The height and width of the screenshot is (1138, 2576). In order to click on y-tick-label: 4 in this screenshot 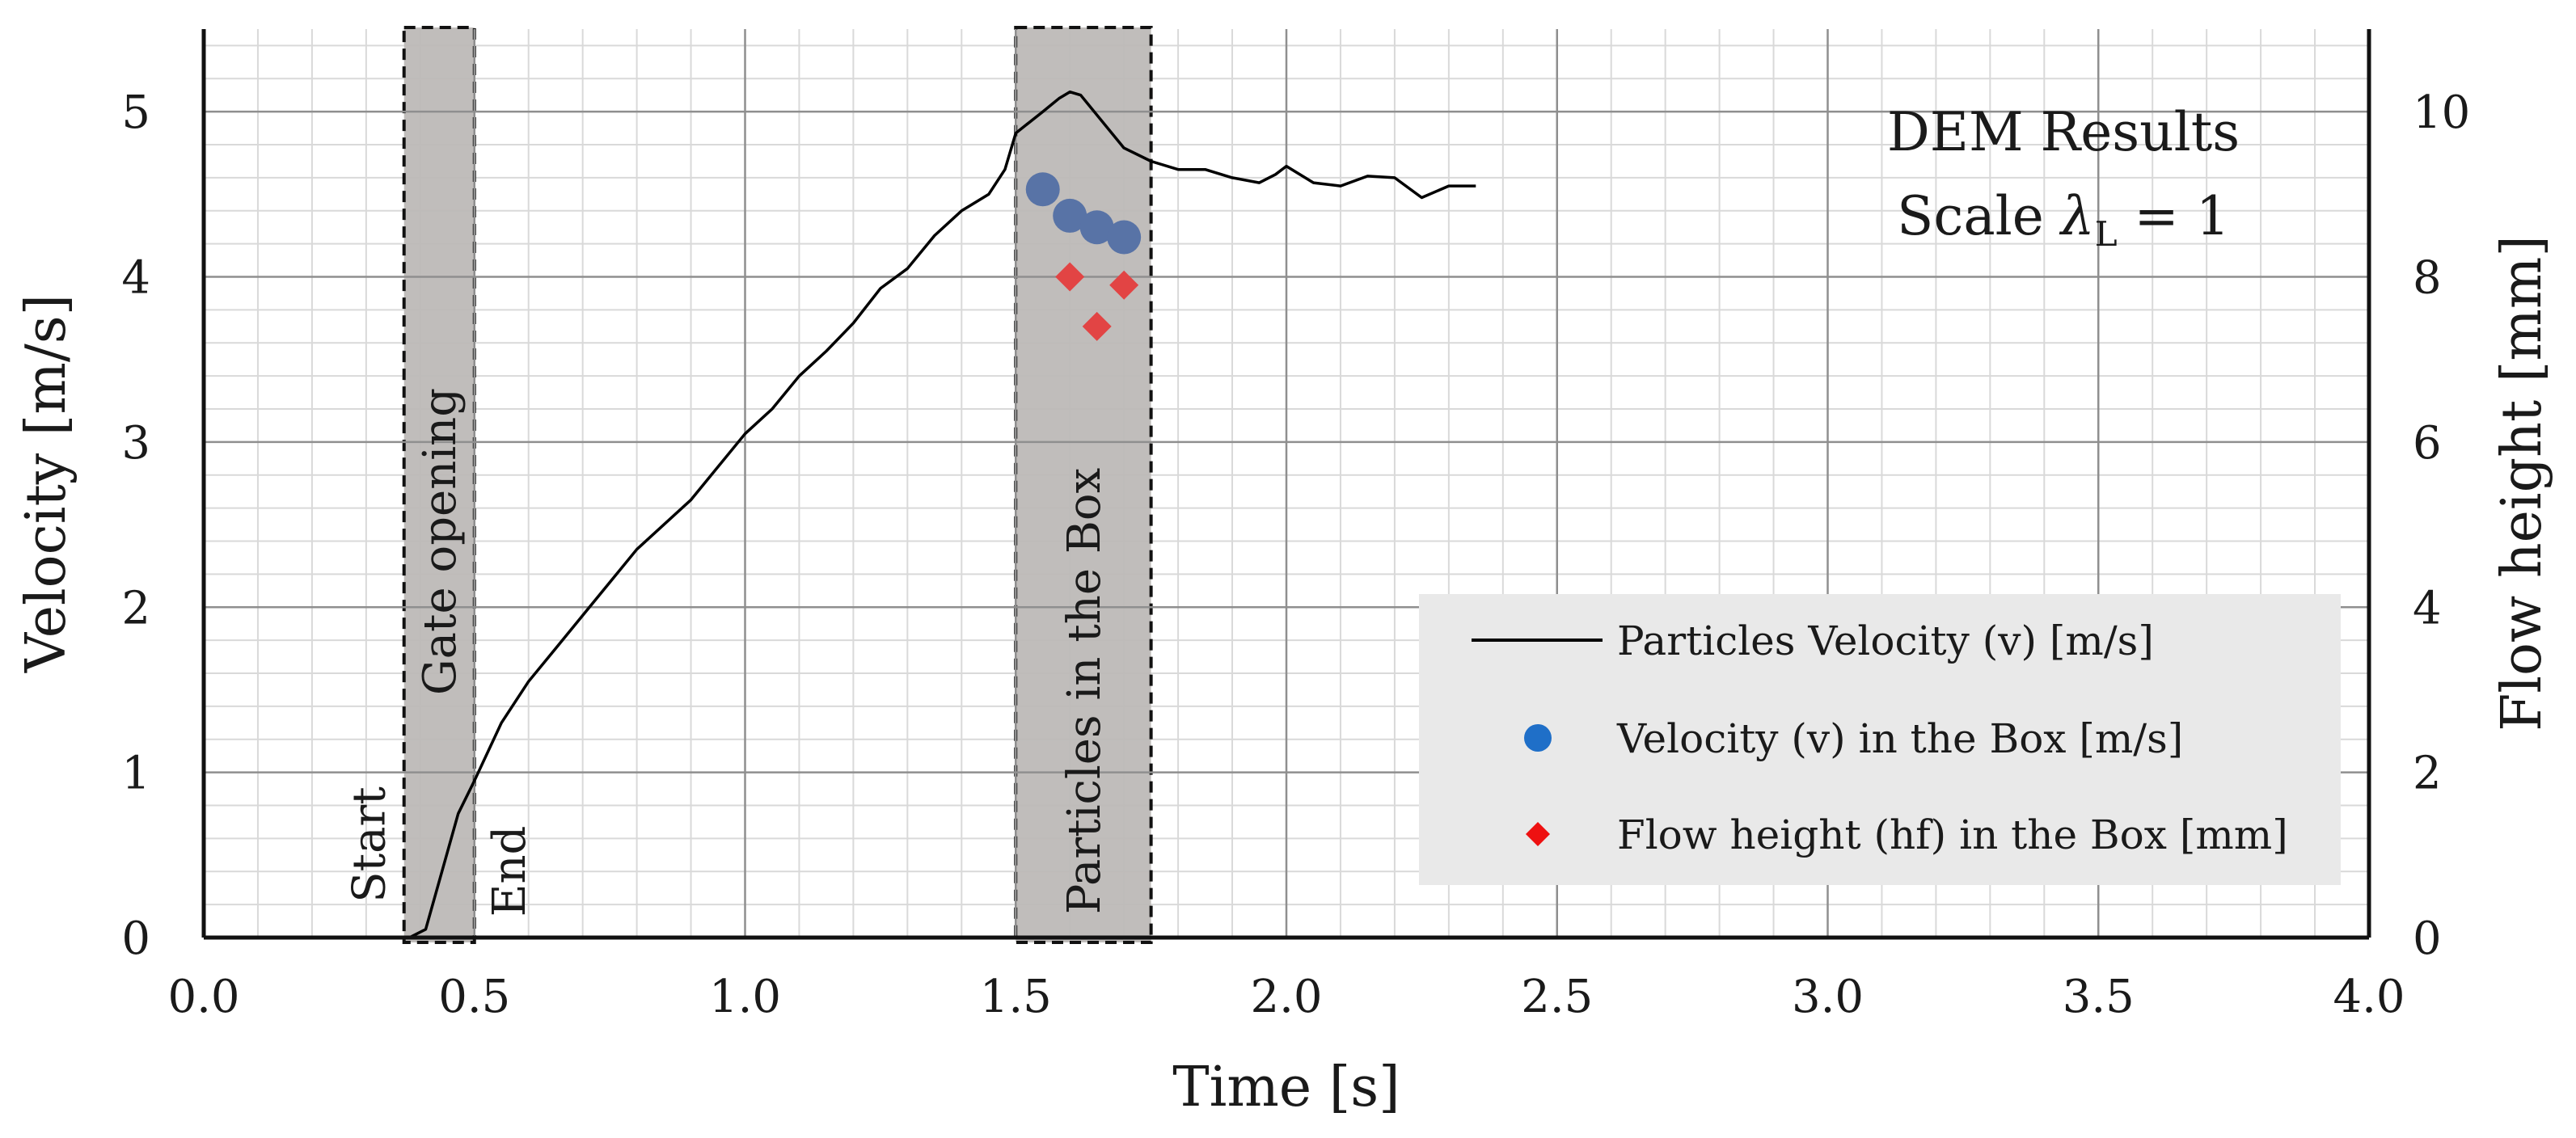, I will do `click(135, 278)`.